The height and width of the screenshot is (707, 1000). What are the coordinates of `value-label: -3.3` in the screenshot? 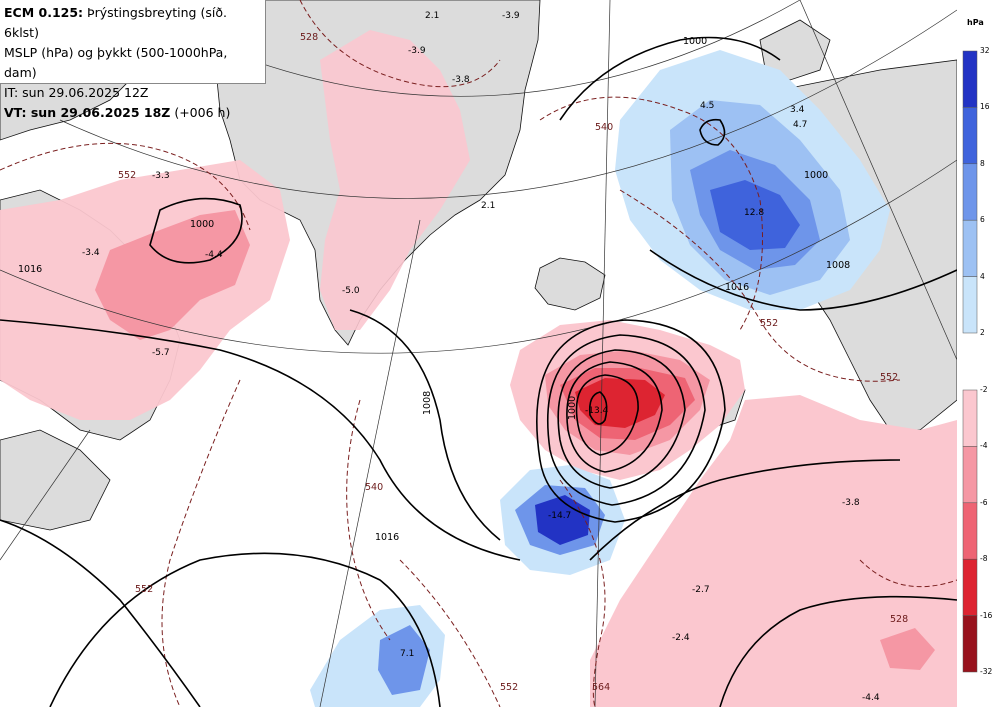 It's located at (161, 176).